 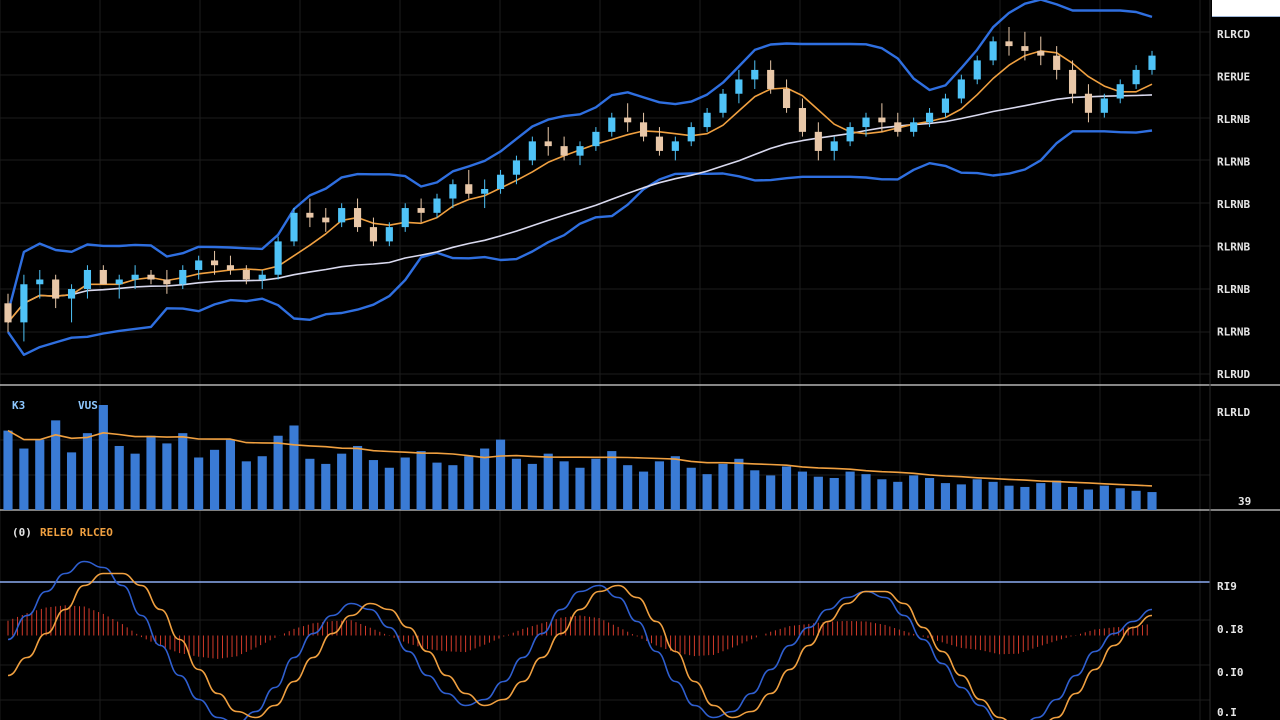 I want to click on volume-bars, so click(x=580, y=457).